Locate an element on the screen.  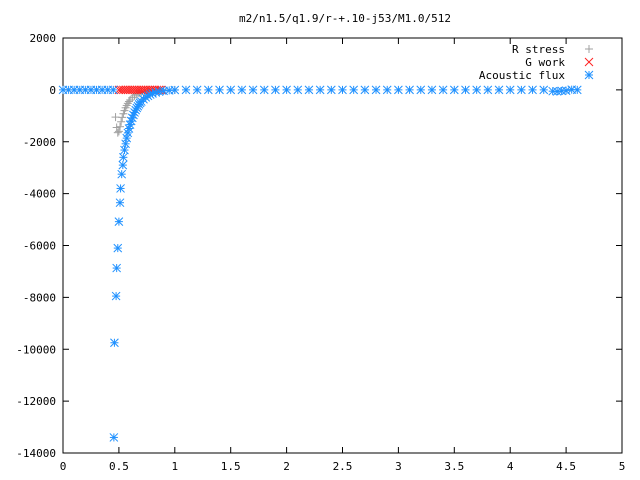
x-tick: 4 is located at coordinates (510, 255).